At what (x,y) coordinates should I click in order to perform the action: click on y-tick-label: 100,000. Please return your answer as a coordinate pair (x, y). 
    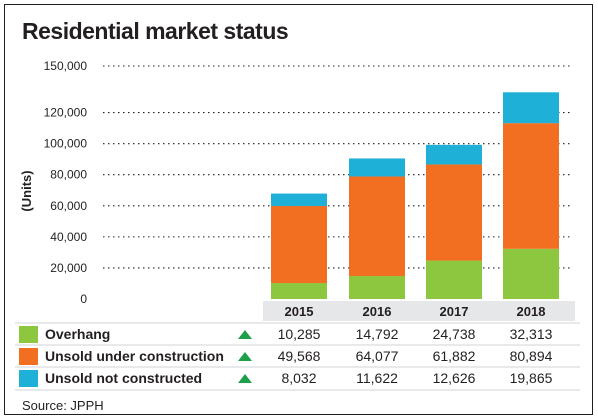
    Looking at the image, I should click on (66, 144).